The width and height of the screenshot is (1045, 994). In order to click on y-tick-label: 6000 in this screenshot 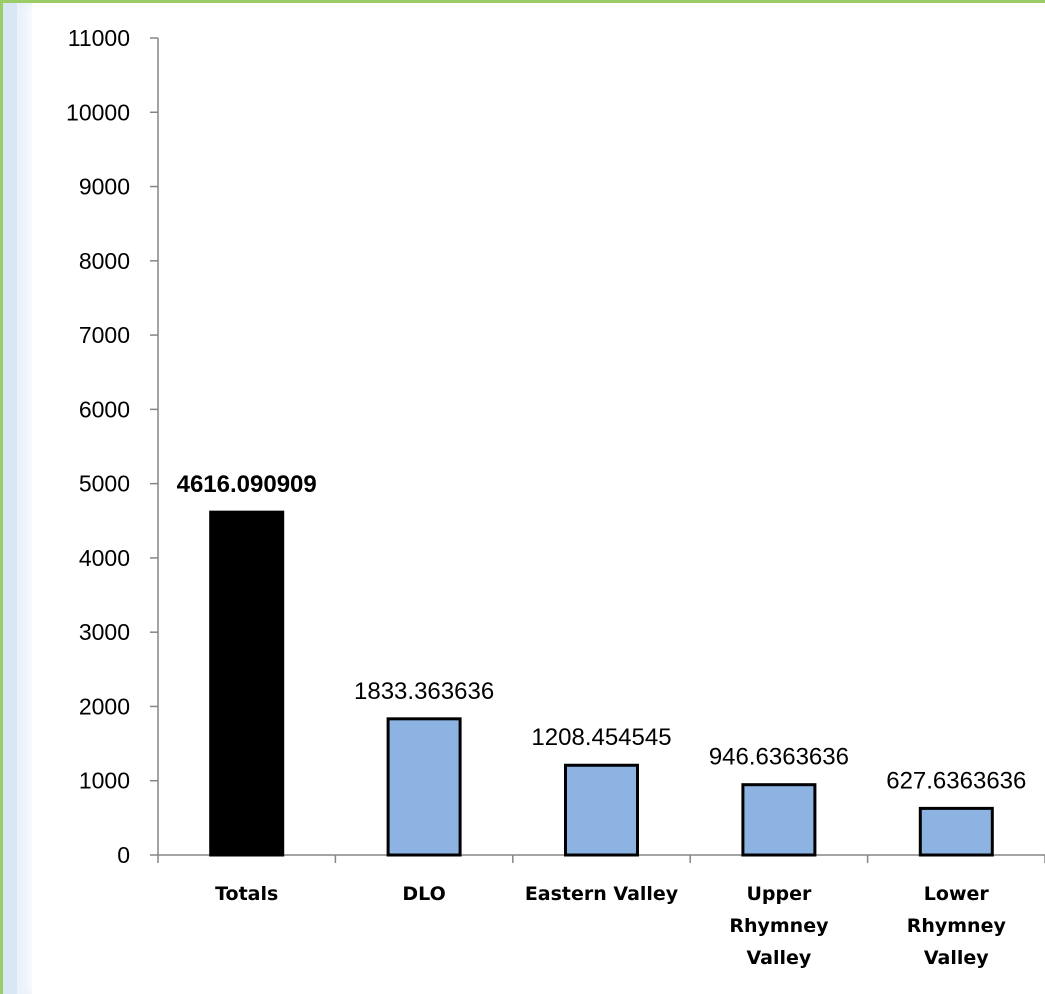, I will do `click(104, 409)`.